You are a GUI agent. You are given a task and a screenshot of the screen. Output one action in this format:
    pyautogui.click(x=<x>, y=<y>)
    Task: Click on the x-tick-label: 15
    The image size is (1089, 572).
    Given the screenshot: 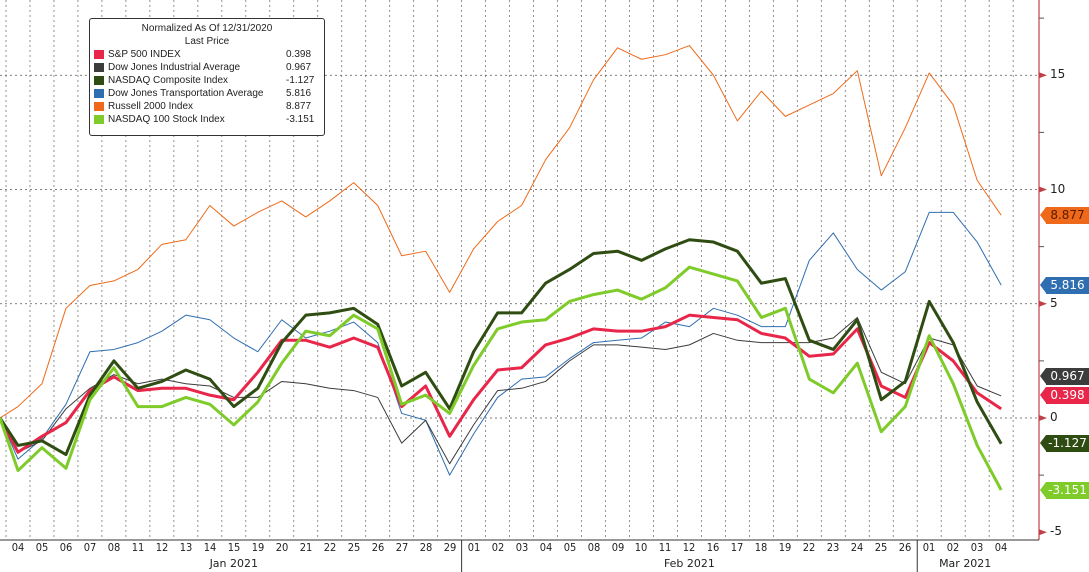 What is the action you would take?
    pyautogui.click(x=234, y=547)
    